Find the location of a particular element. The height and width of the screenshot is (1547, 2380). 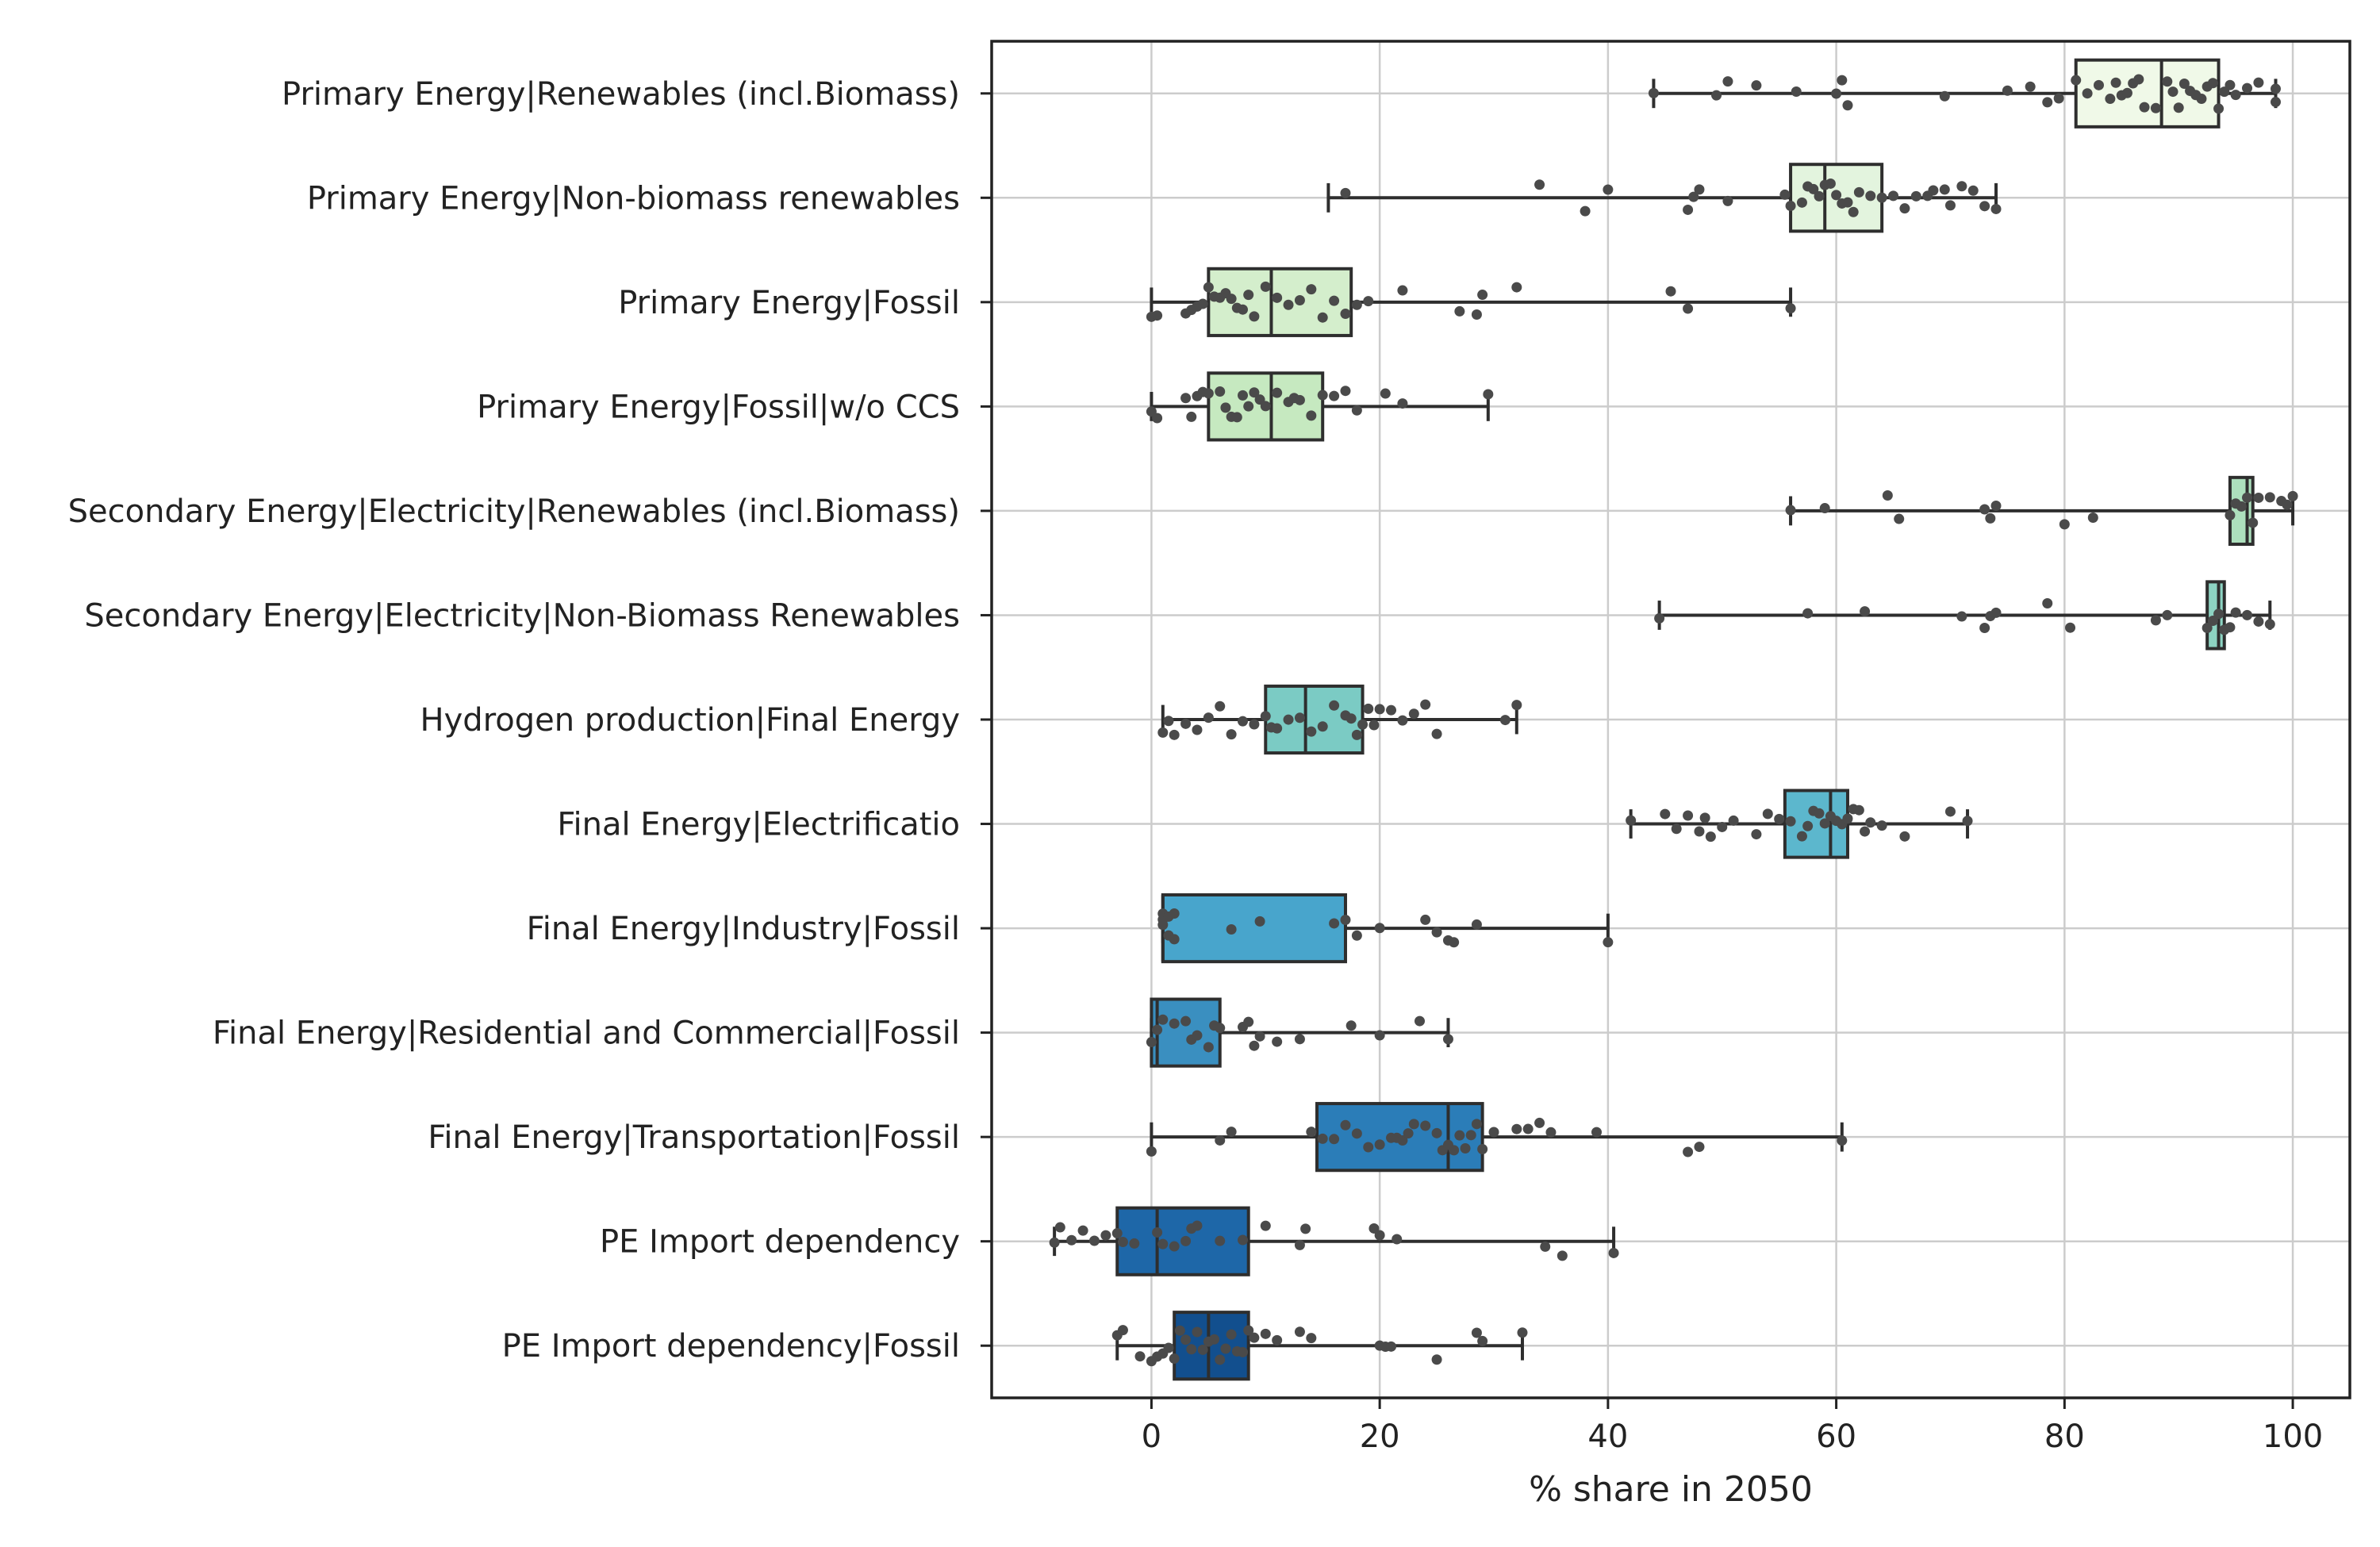

y-tick-label: Hydrogen production|Final Energy is located at coordinates (690, 720).